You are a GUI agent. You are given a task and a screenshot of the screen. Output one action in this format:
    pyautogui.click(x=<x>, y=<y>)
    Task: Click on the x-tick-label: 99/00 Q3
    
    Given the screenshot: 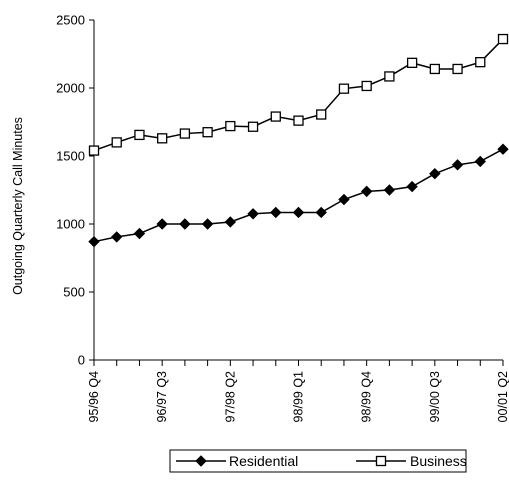 What is the action you would take?
    pyautogui.click(x=435, y=396)
    